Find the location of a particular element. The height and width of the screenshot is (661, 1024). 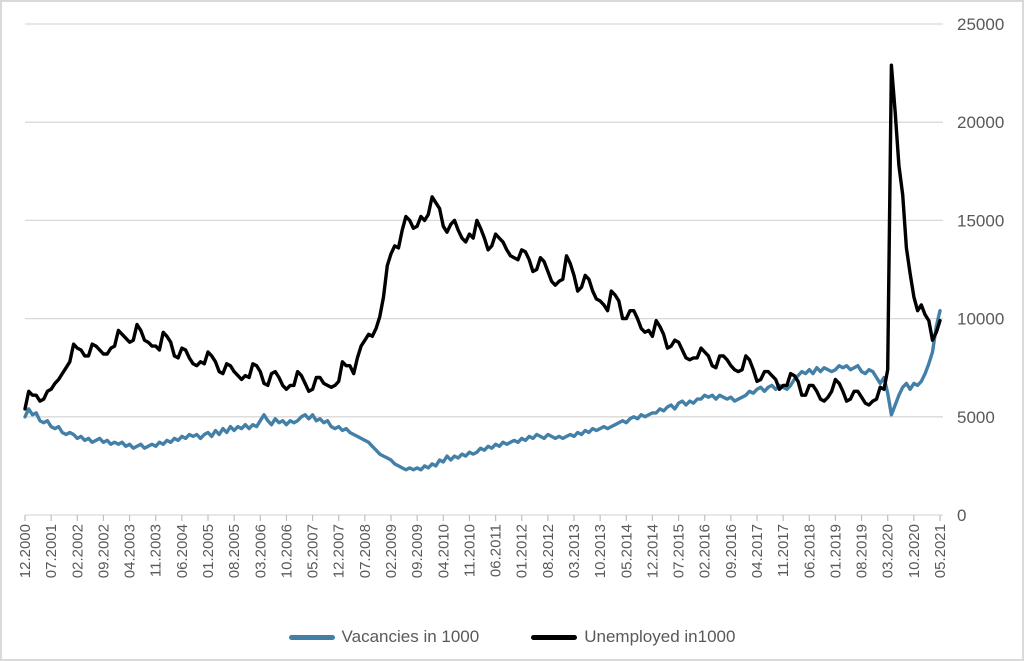

x-axis-label: 08.2019 is located at coordinates (862, 551).